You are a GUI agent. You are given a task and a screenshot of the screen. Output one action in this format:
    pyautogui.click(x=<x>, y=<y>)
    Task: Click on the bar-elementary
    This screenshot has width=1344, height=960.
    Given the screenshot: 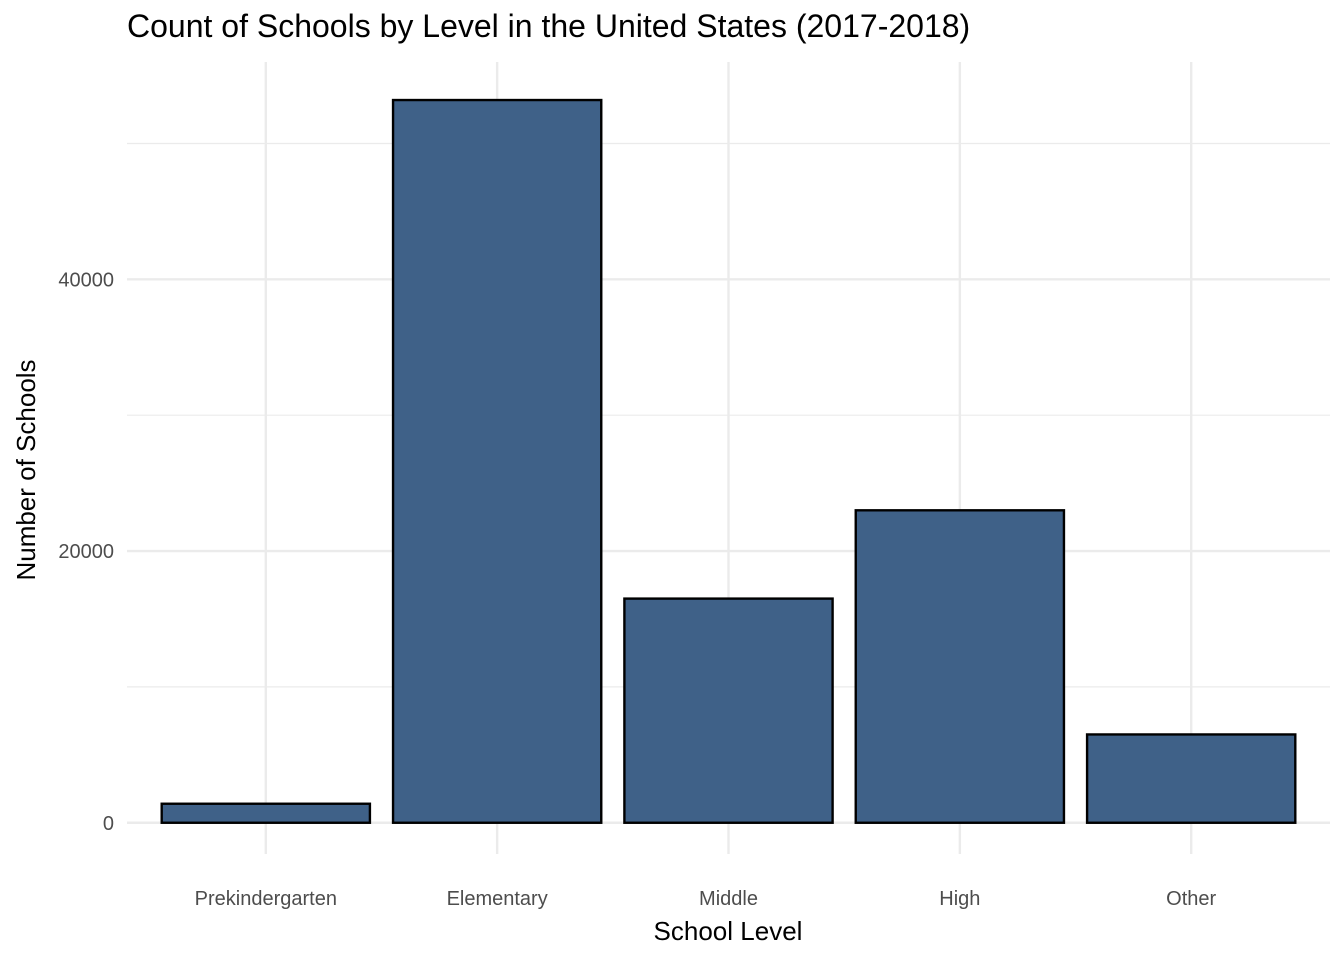 What is the action you would take?
    pyautogui.click(x=497, y=461)
    